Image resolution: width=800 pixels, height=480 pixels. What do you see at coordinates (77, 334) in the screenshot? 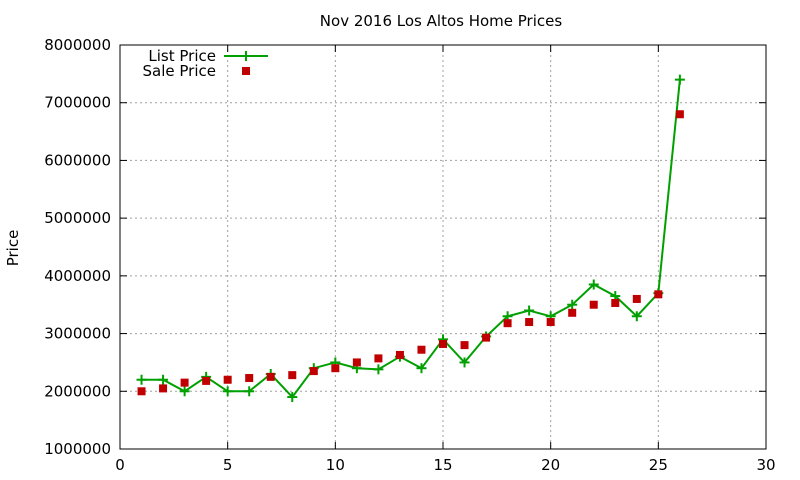
I see `y-tick-label: 3000000` at bounding box center [77, 334].